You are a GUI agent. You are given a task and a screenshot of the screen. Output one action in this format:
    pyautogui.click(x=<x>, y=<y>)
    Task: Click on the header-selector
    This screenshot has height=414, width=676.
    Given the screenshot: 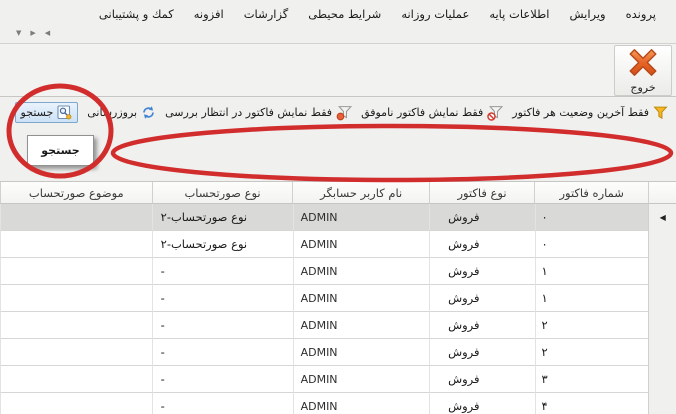 What is the action you would take?
    pyautogui.click(x=662, y=193)
    